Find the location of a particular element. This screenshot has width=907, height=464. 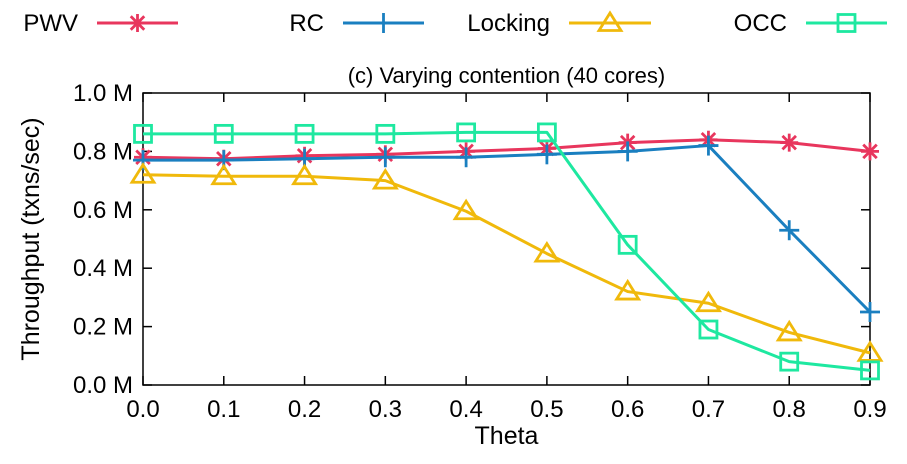

legend-item-rc: RC is located at coordinates (356, 23).